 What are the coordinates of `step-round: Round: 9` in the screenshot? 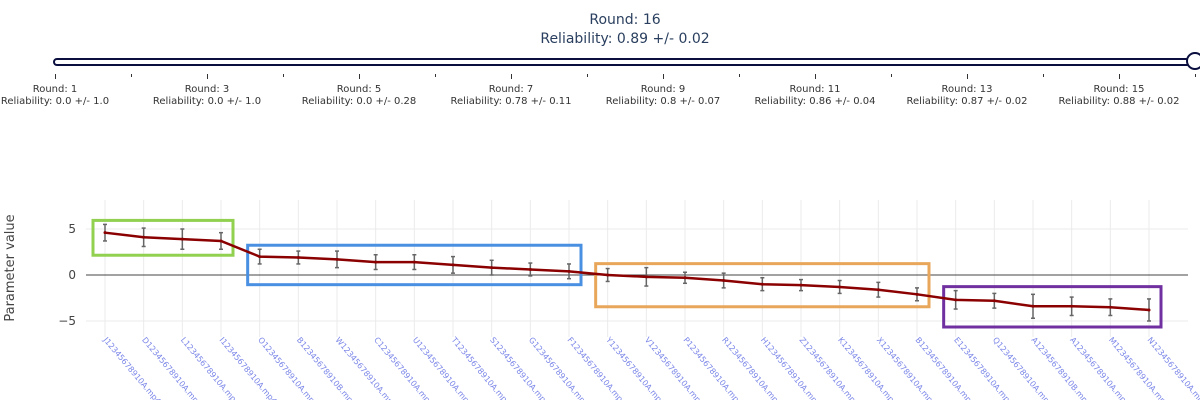 It's located at (663, 89).